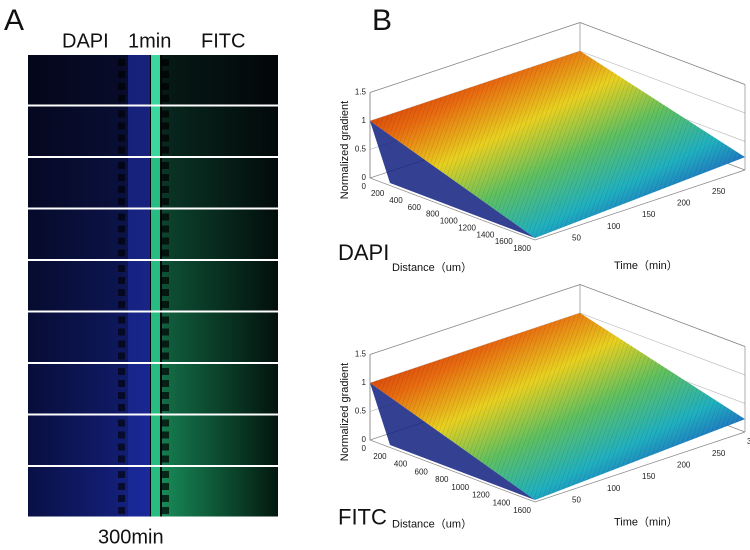 The height and width of the screenshot is (550, 750). What do you see at coordinates (364, 120) in the screenshot?
I see `z-tick-label: 1` at bounding box center [364, 120].